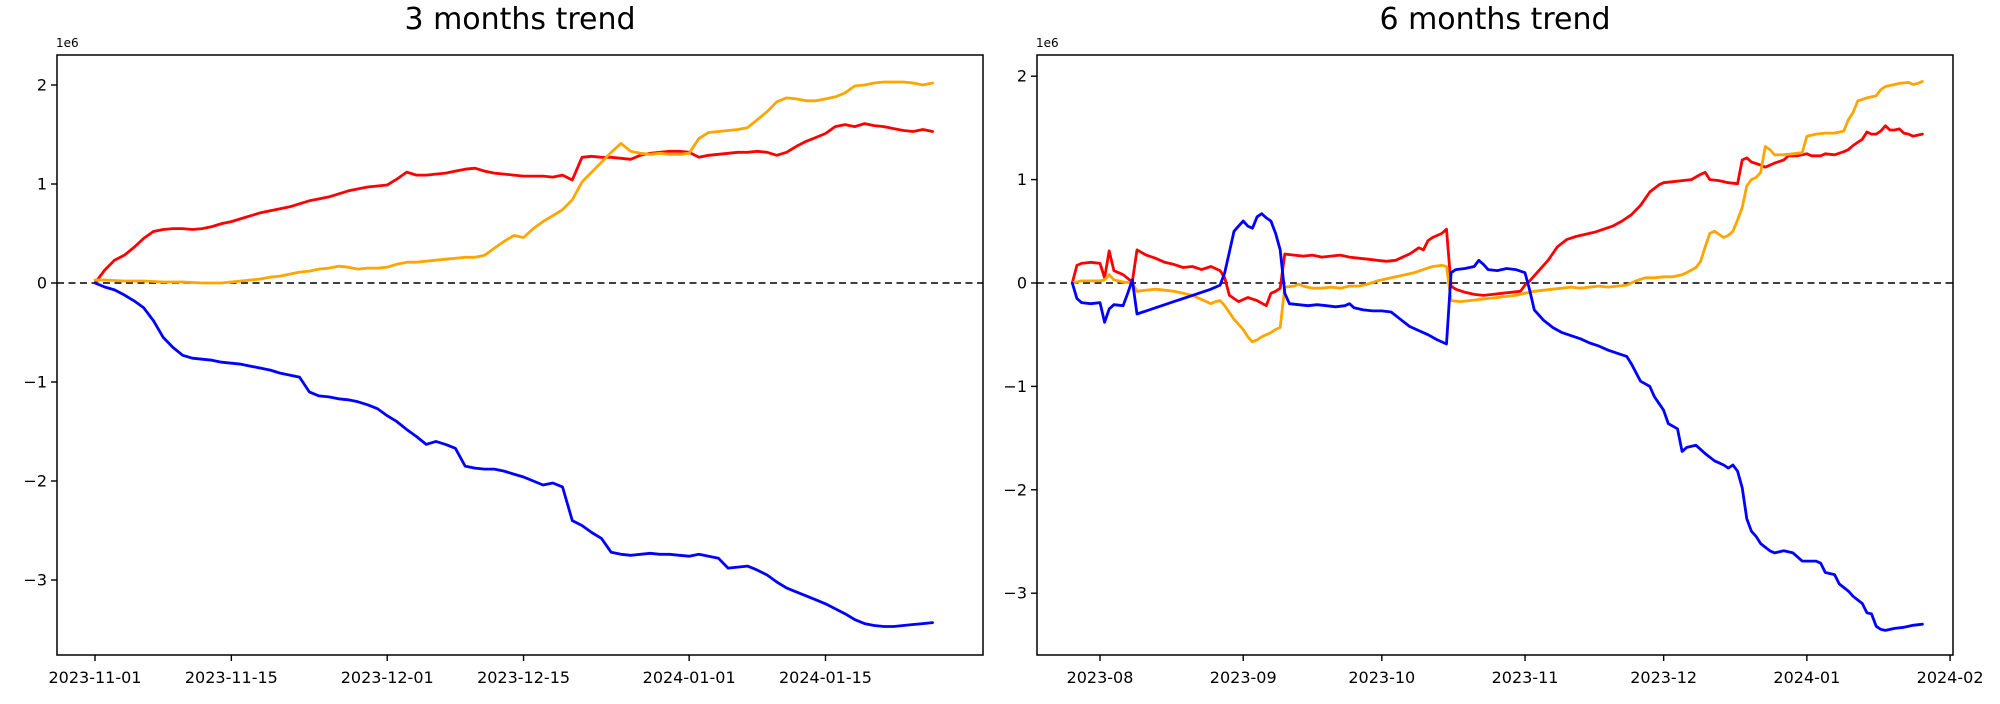  What do you see at coordinates (825, 677) in the screenshot?
I see `x-tick-label: 2024-01-15` at bounding box center [825, 677].